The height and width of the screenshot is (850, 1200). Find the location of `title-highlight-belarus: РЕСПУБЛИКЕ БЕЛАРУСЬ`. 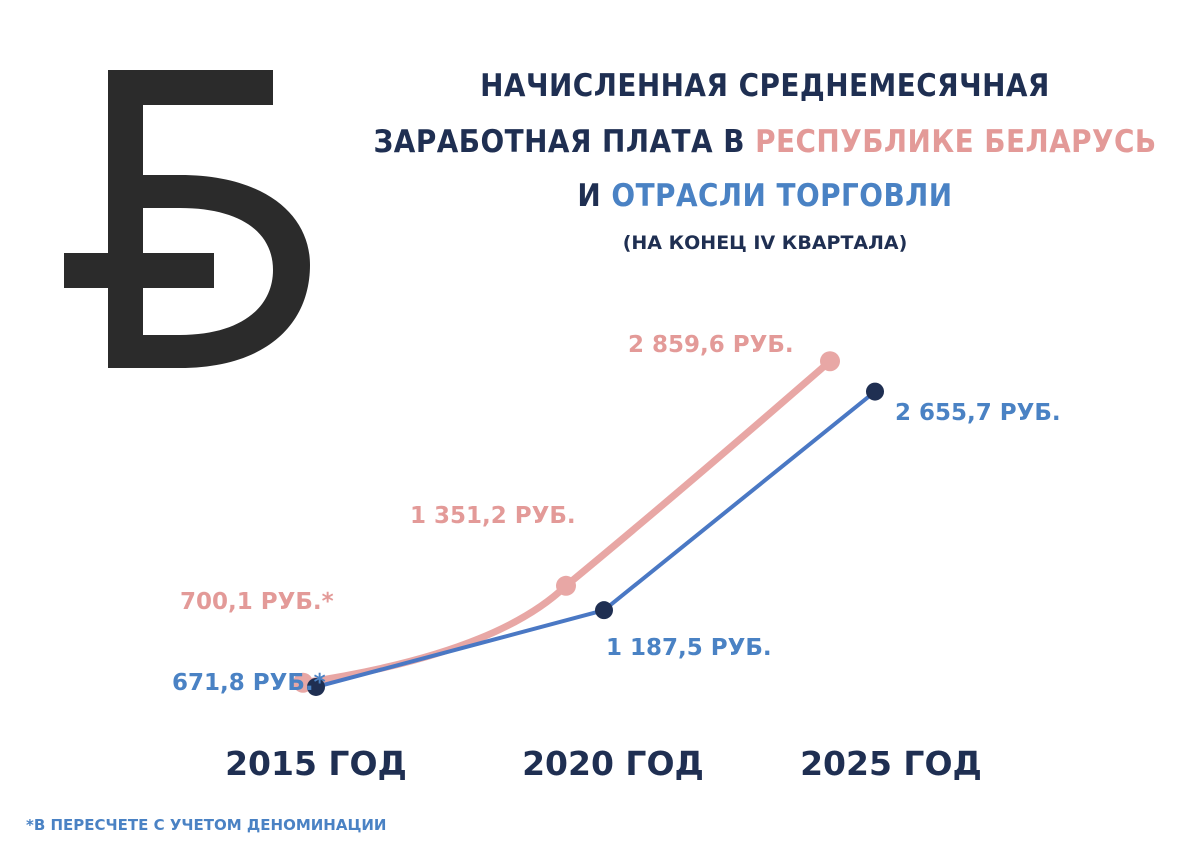

title-highlight-belarus: РЕСПУБЛИКЕ БЕЛАРУСЬ is located at coordinates (956, 142).